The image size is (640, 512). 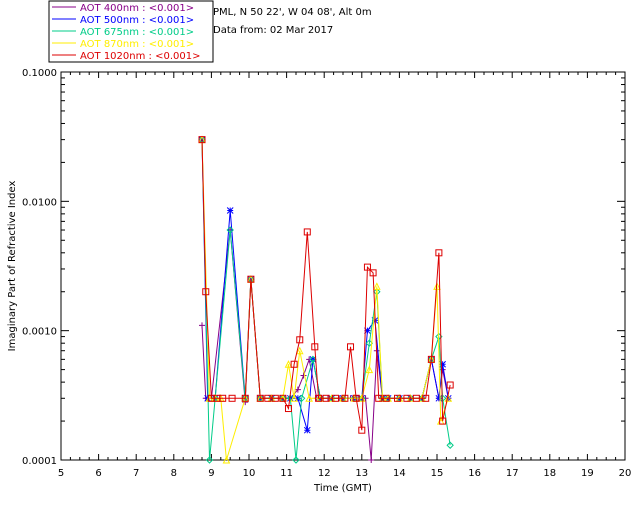 I want to click on legend-entry: AOT 400nm : <0.001>, so click(x=137, y=8).